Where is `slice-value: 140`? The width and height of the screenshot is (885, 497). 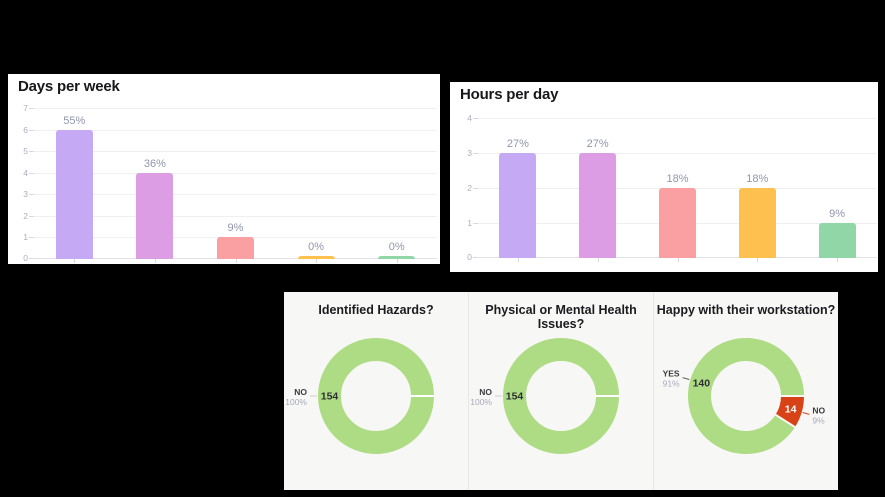
slice-value: 140 is located at coordinates (702, 384).